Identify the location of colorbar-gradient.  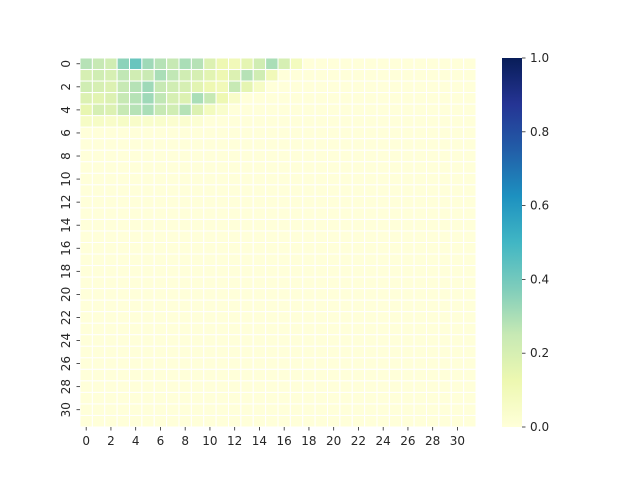
(512, 242).